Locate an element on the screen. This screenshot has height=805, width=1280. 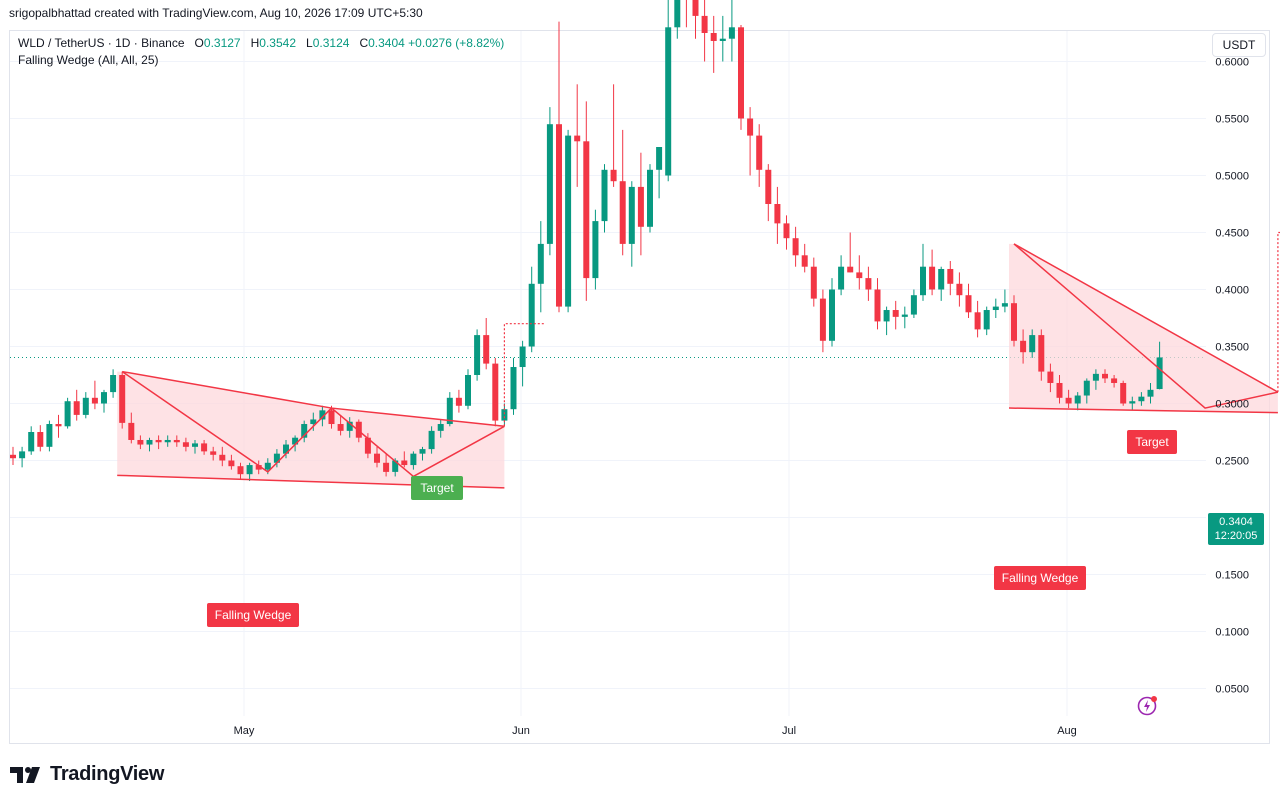
open-value: 0.3127 is located at coordinates (222, 43).